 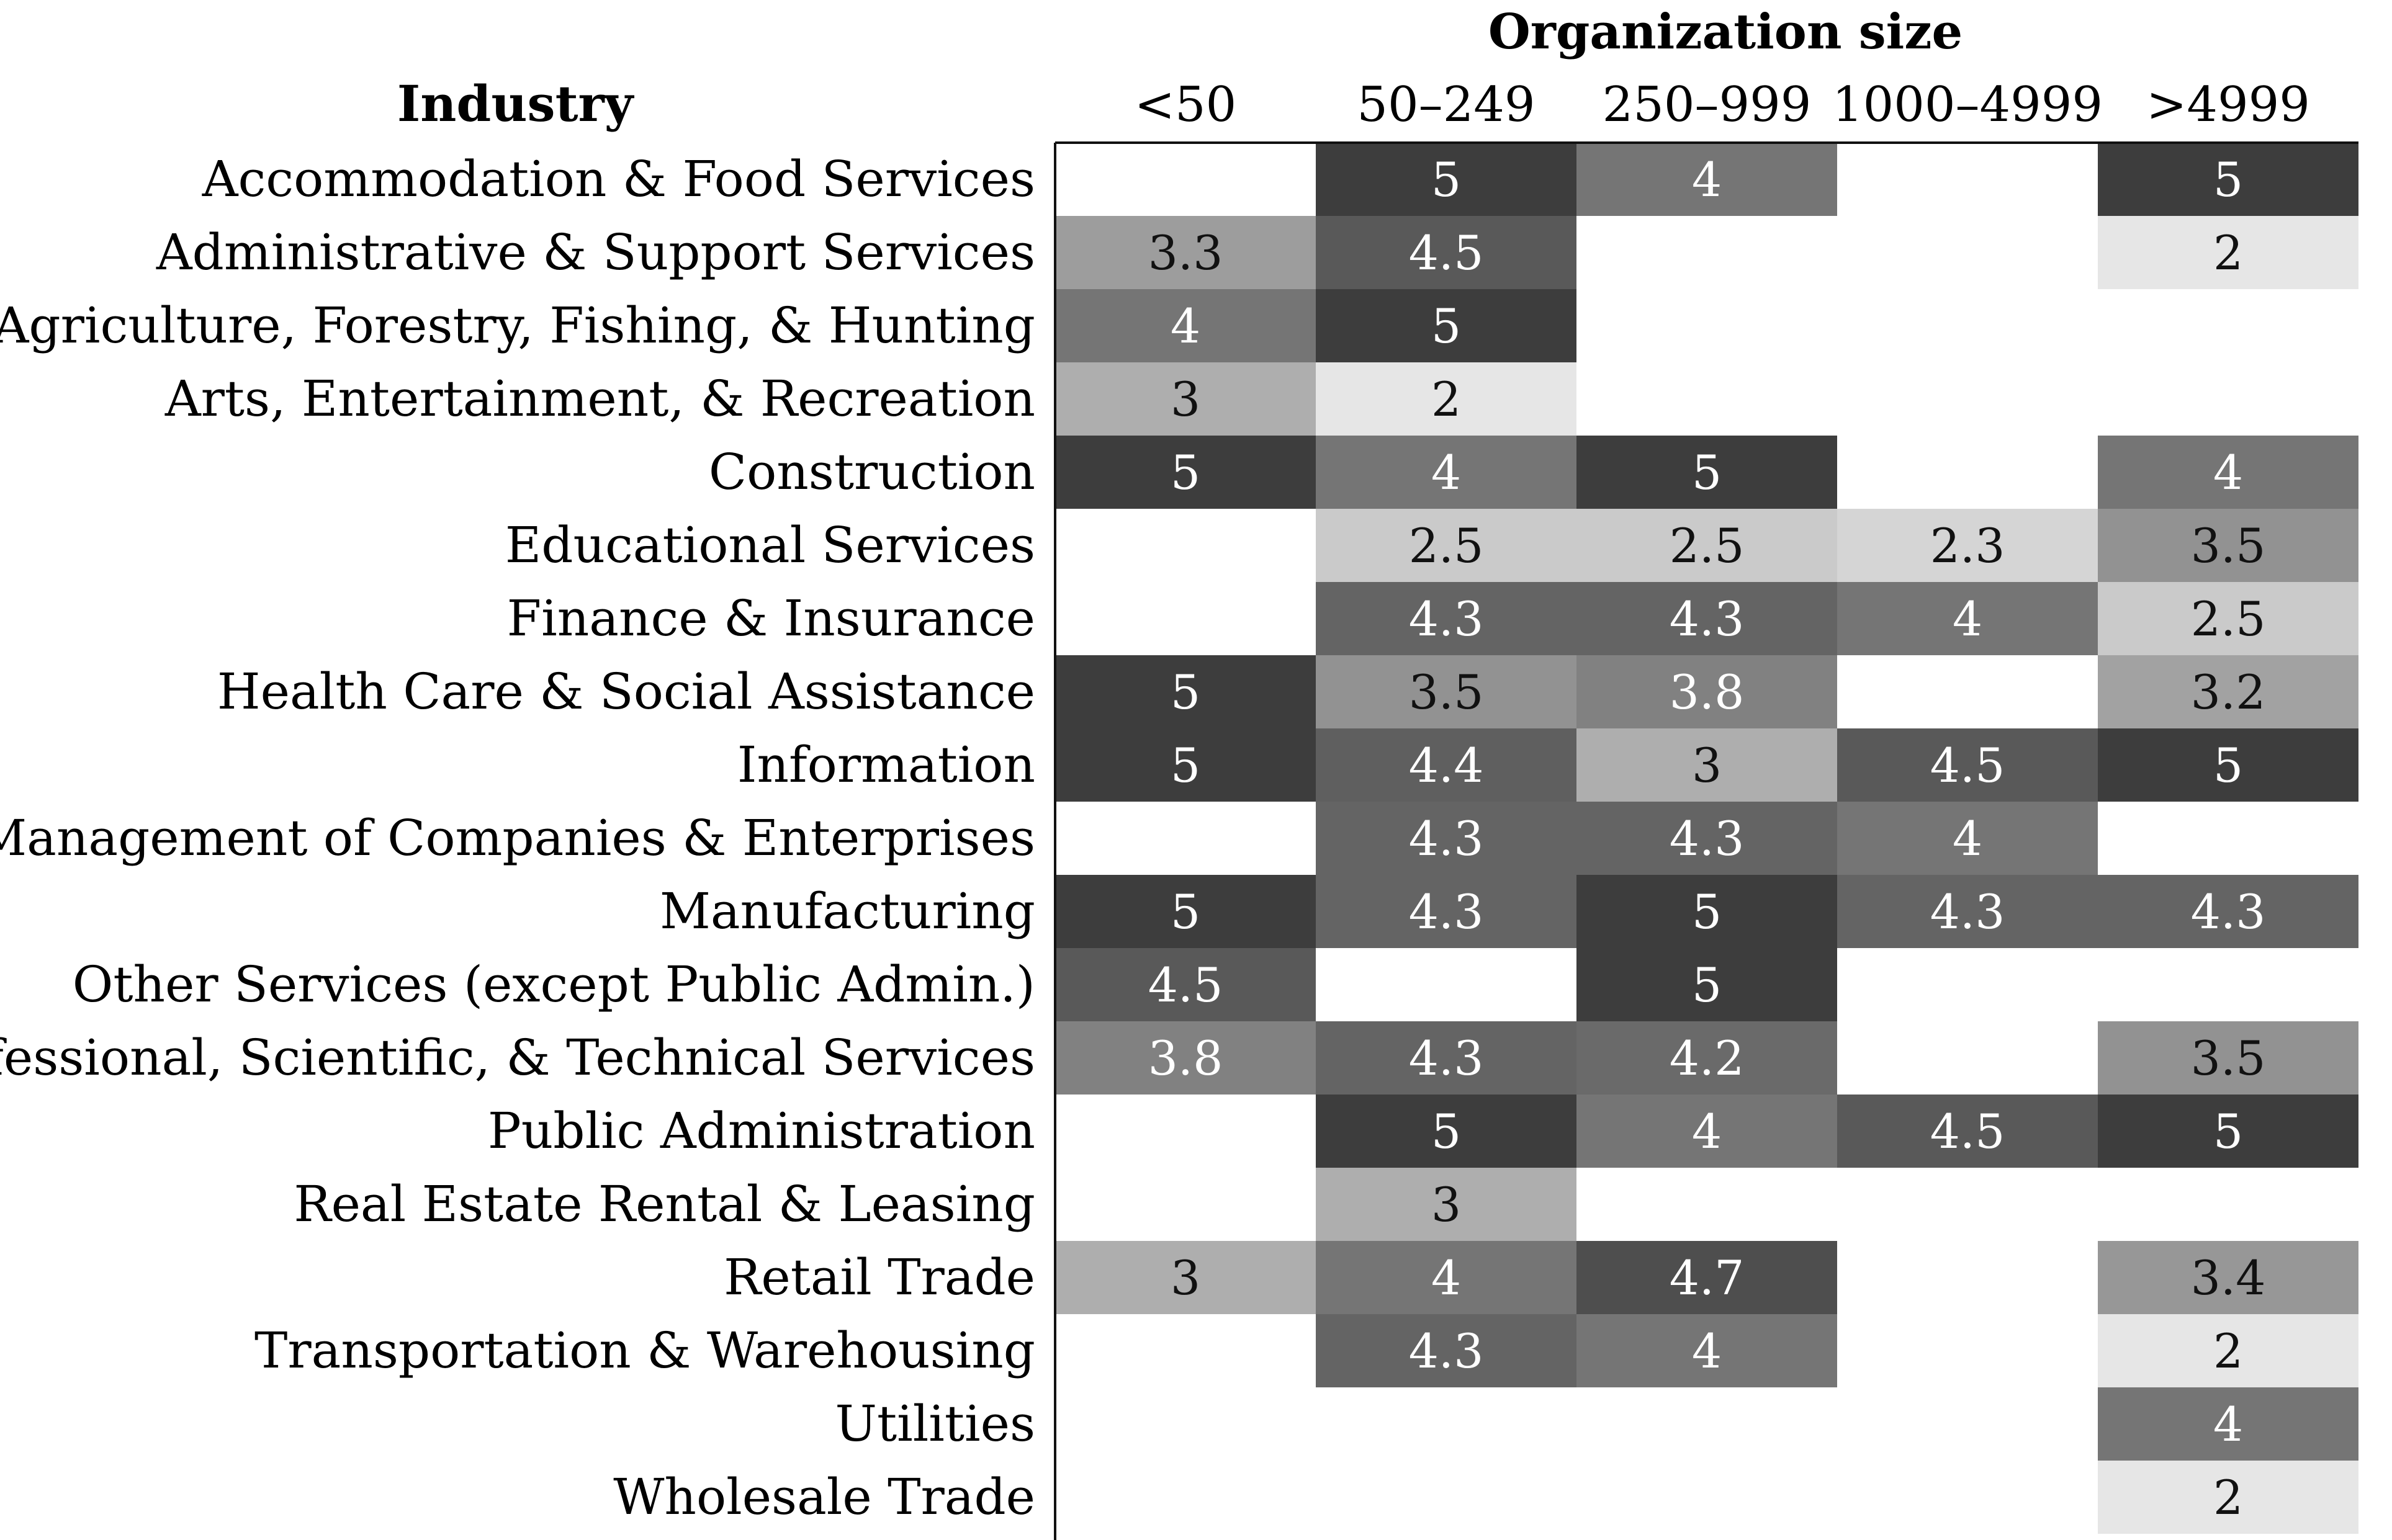 What do you see at coordinates (771, 618) in the screenshot?
I see `row-label-finance-insurance: Finance & Insurance` at bounding box center [771, 618].